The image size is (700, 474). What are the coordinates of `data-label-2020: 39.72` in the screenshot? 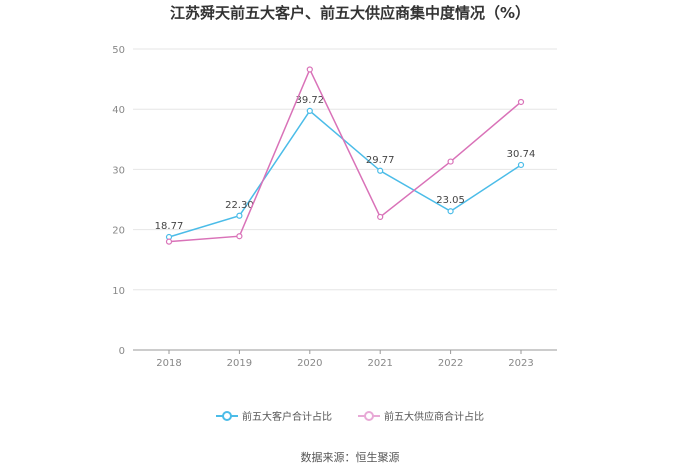 It's located at (309, 100).